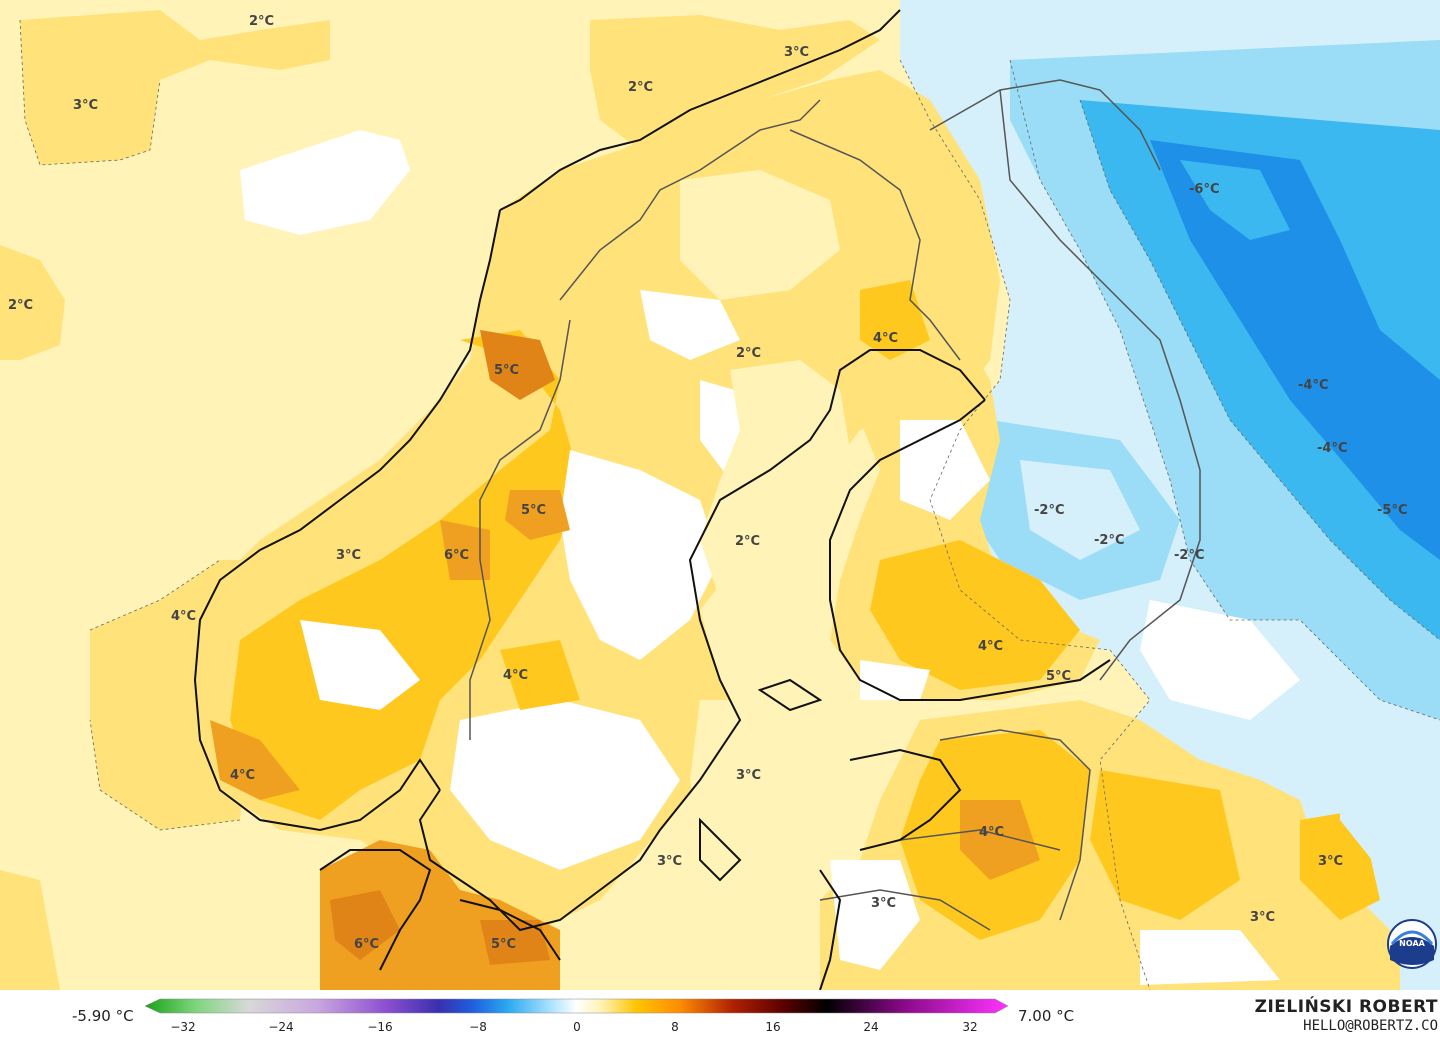 The height and width of the screenshot is (1039, 1440). Describe the element at coordinates (379, 1027) in the screenshot. I see `legend-tick: −16` at that location.